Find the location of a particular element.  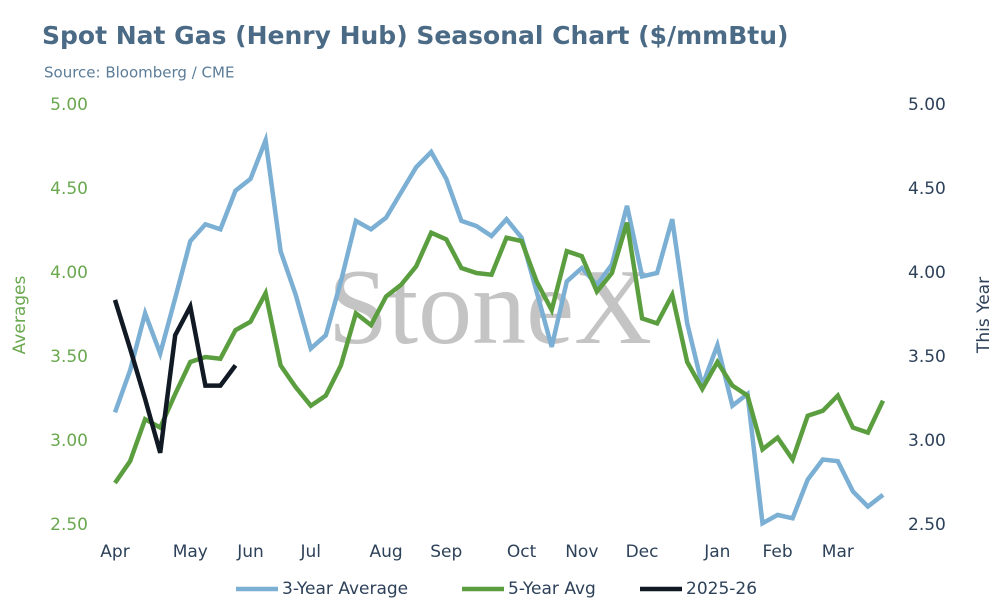

series-line is located at coordinates (175, 376).